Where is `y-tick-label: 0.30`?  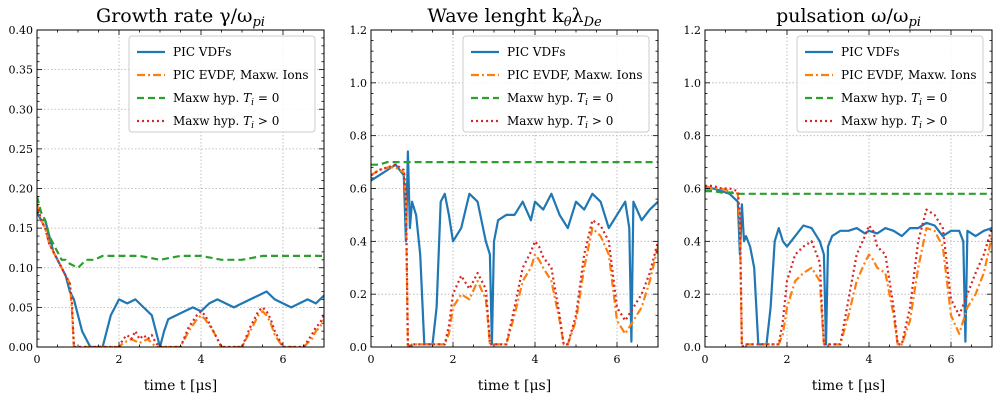
y-tick-label: 0.30 is located at coordinates (21, 109).